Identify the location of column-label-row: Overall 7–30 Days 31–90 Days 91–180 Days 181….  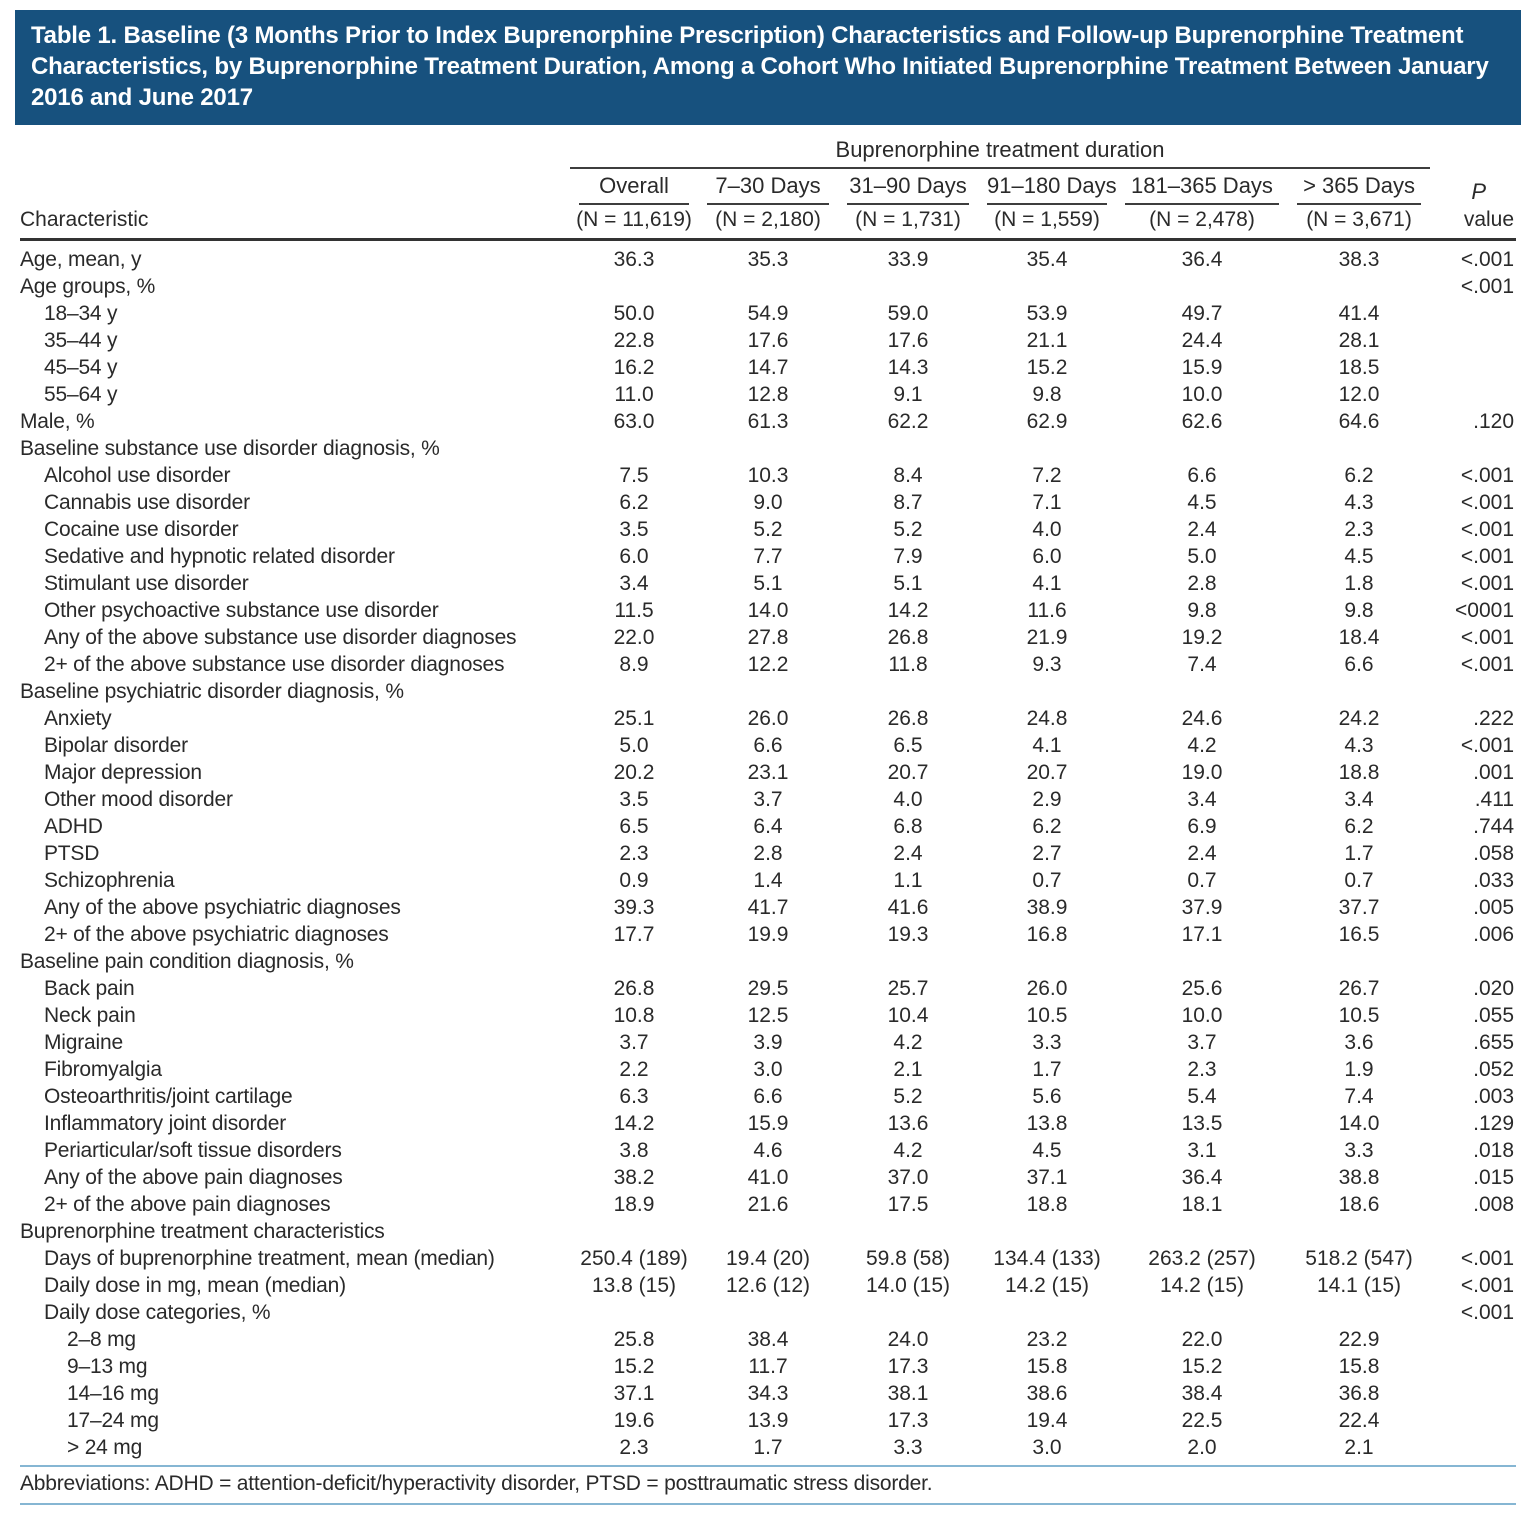
(768, 186).